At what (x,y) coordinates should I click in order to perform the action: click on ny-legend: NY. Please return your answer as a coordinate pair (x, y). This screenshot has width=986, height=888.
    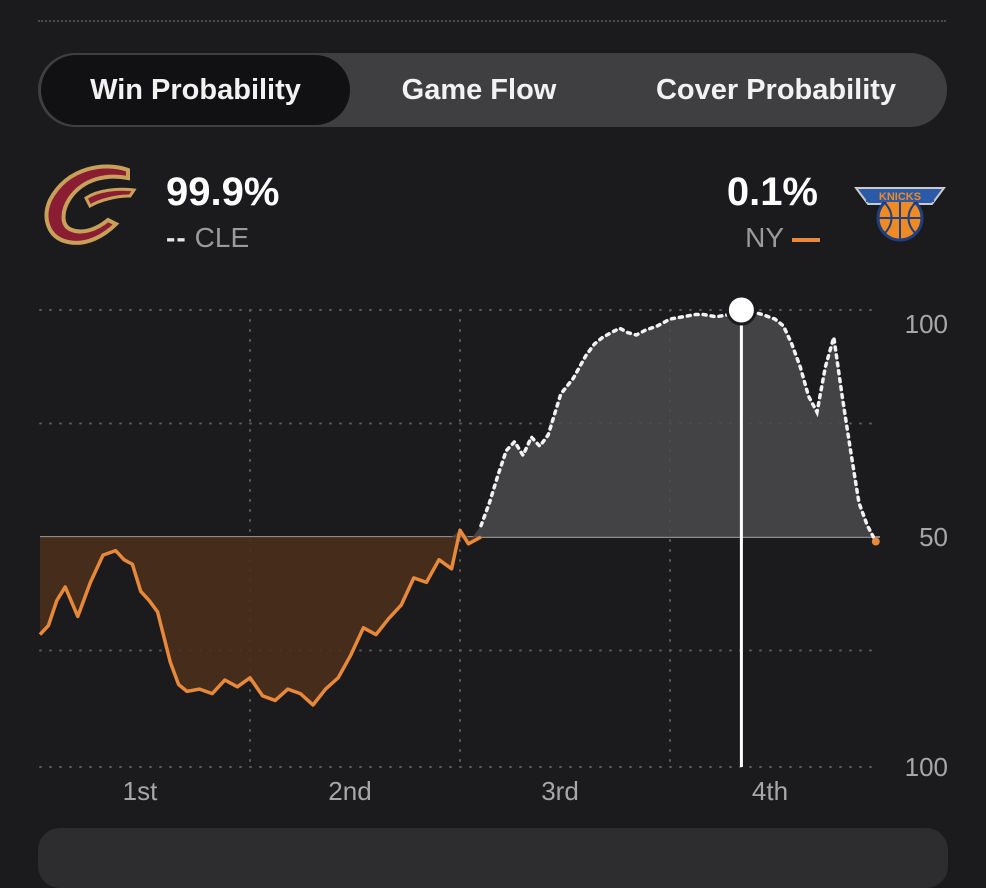
    Looking at the image, I should click on (782, 238).